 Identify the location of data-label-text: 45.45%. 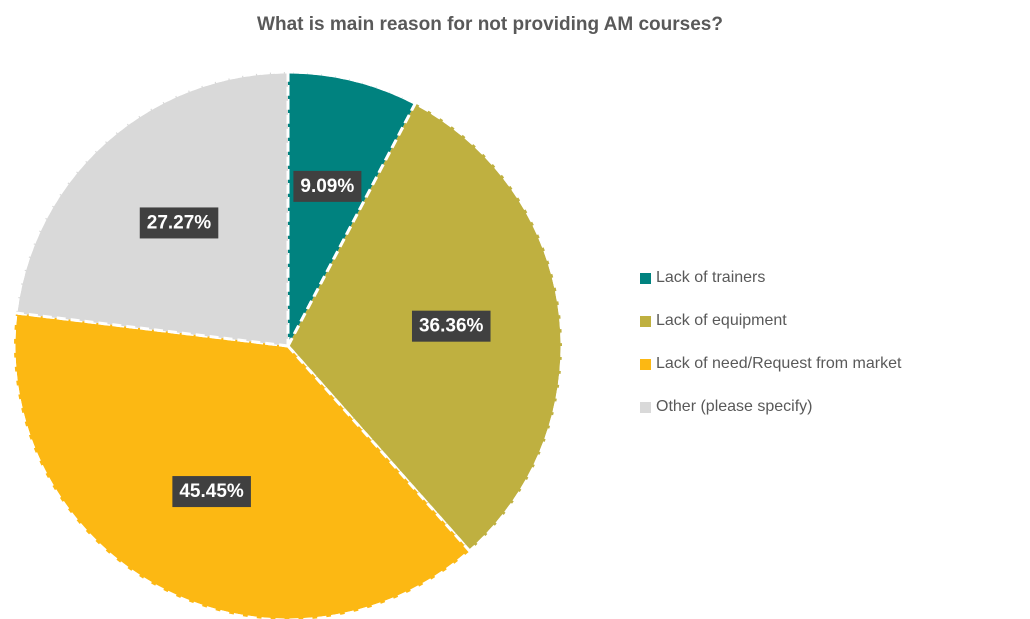
(211, 491).